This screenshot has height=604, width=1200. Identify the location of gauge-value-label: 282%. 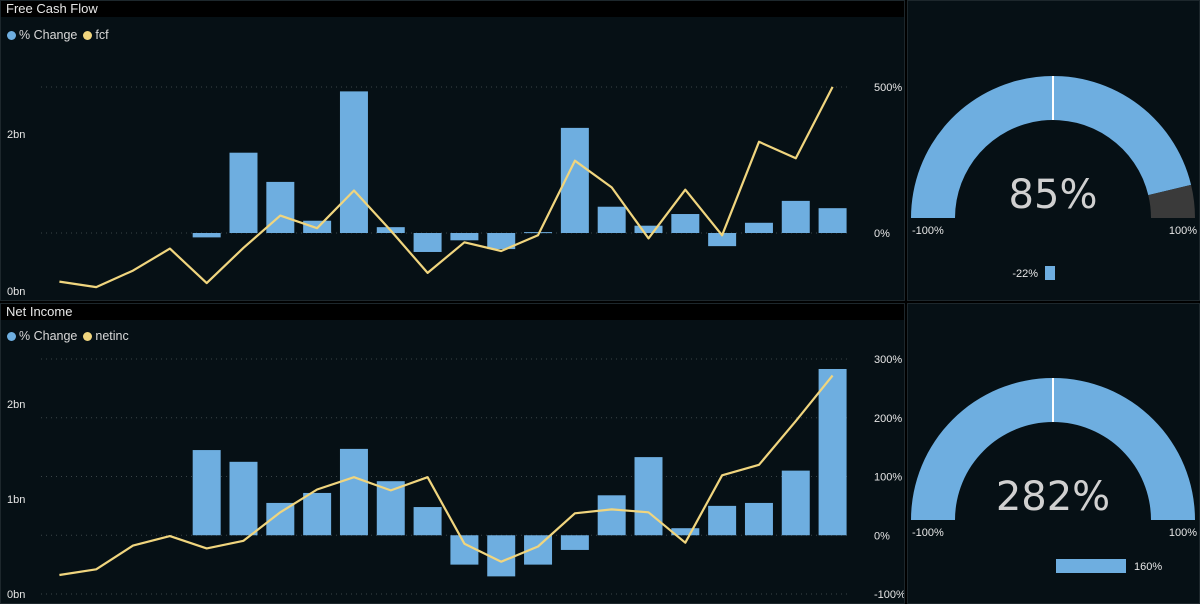
(1053, 497).